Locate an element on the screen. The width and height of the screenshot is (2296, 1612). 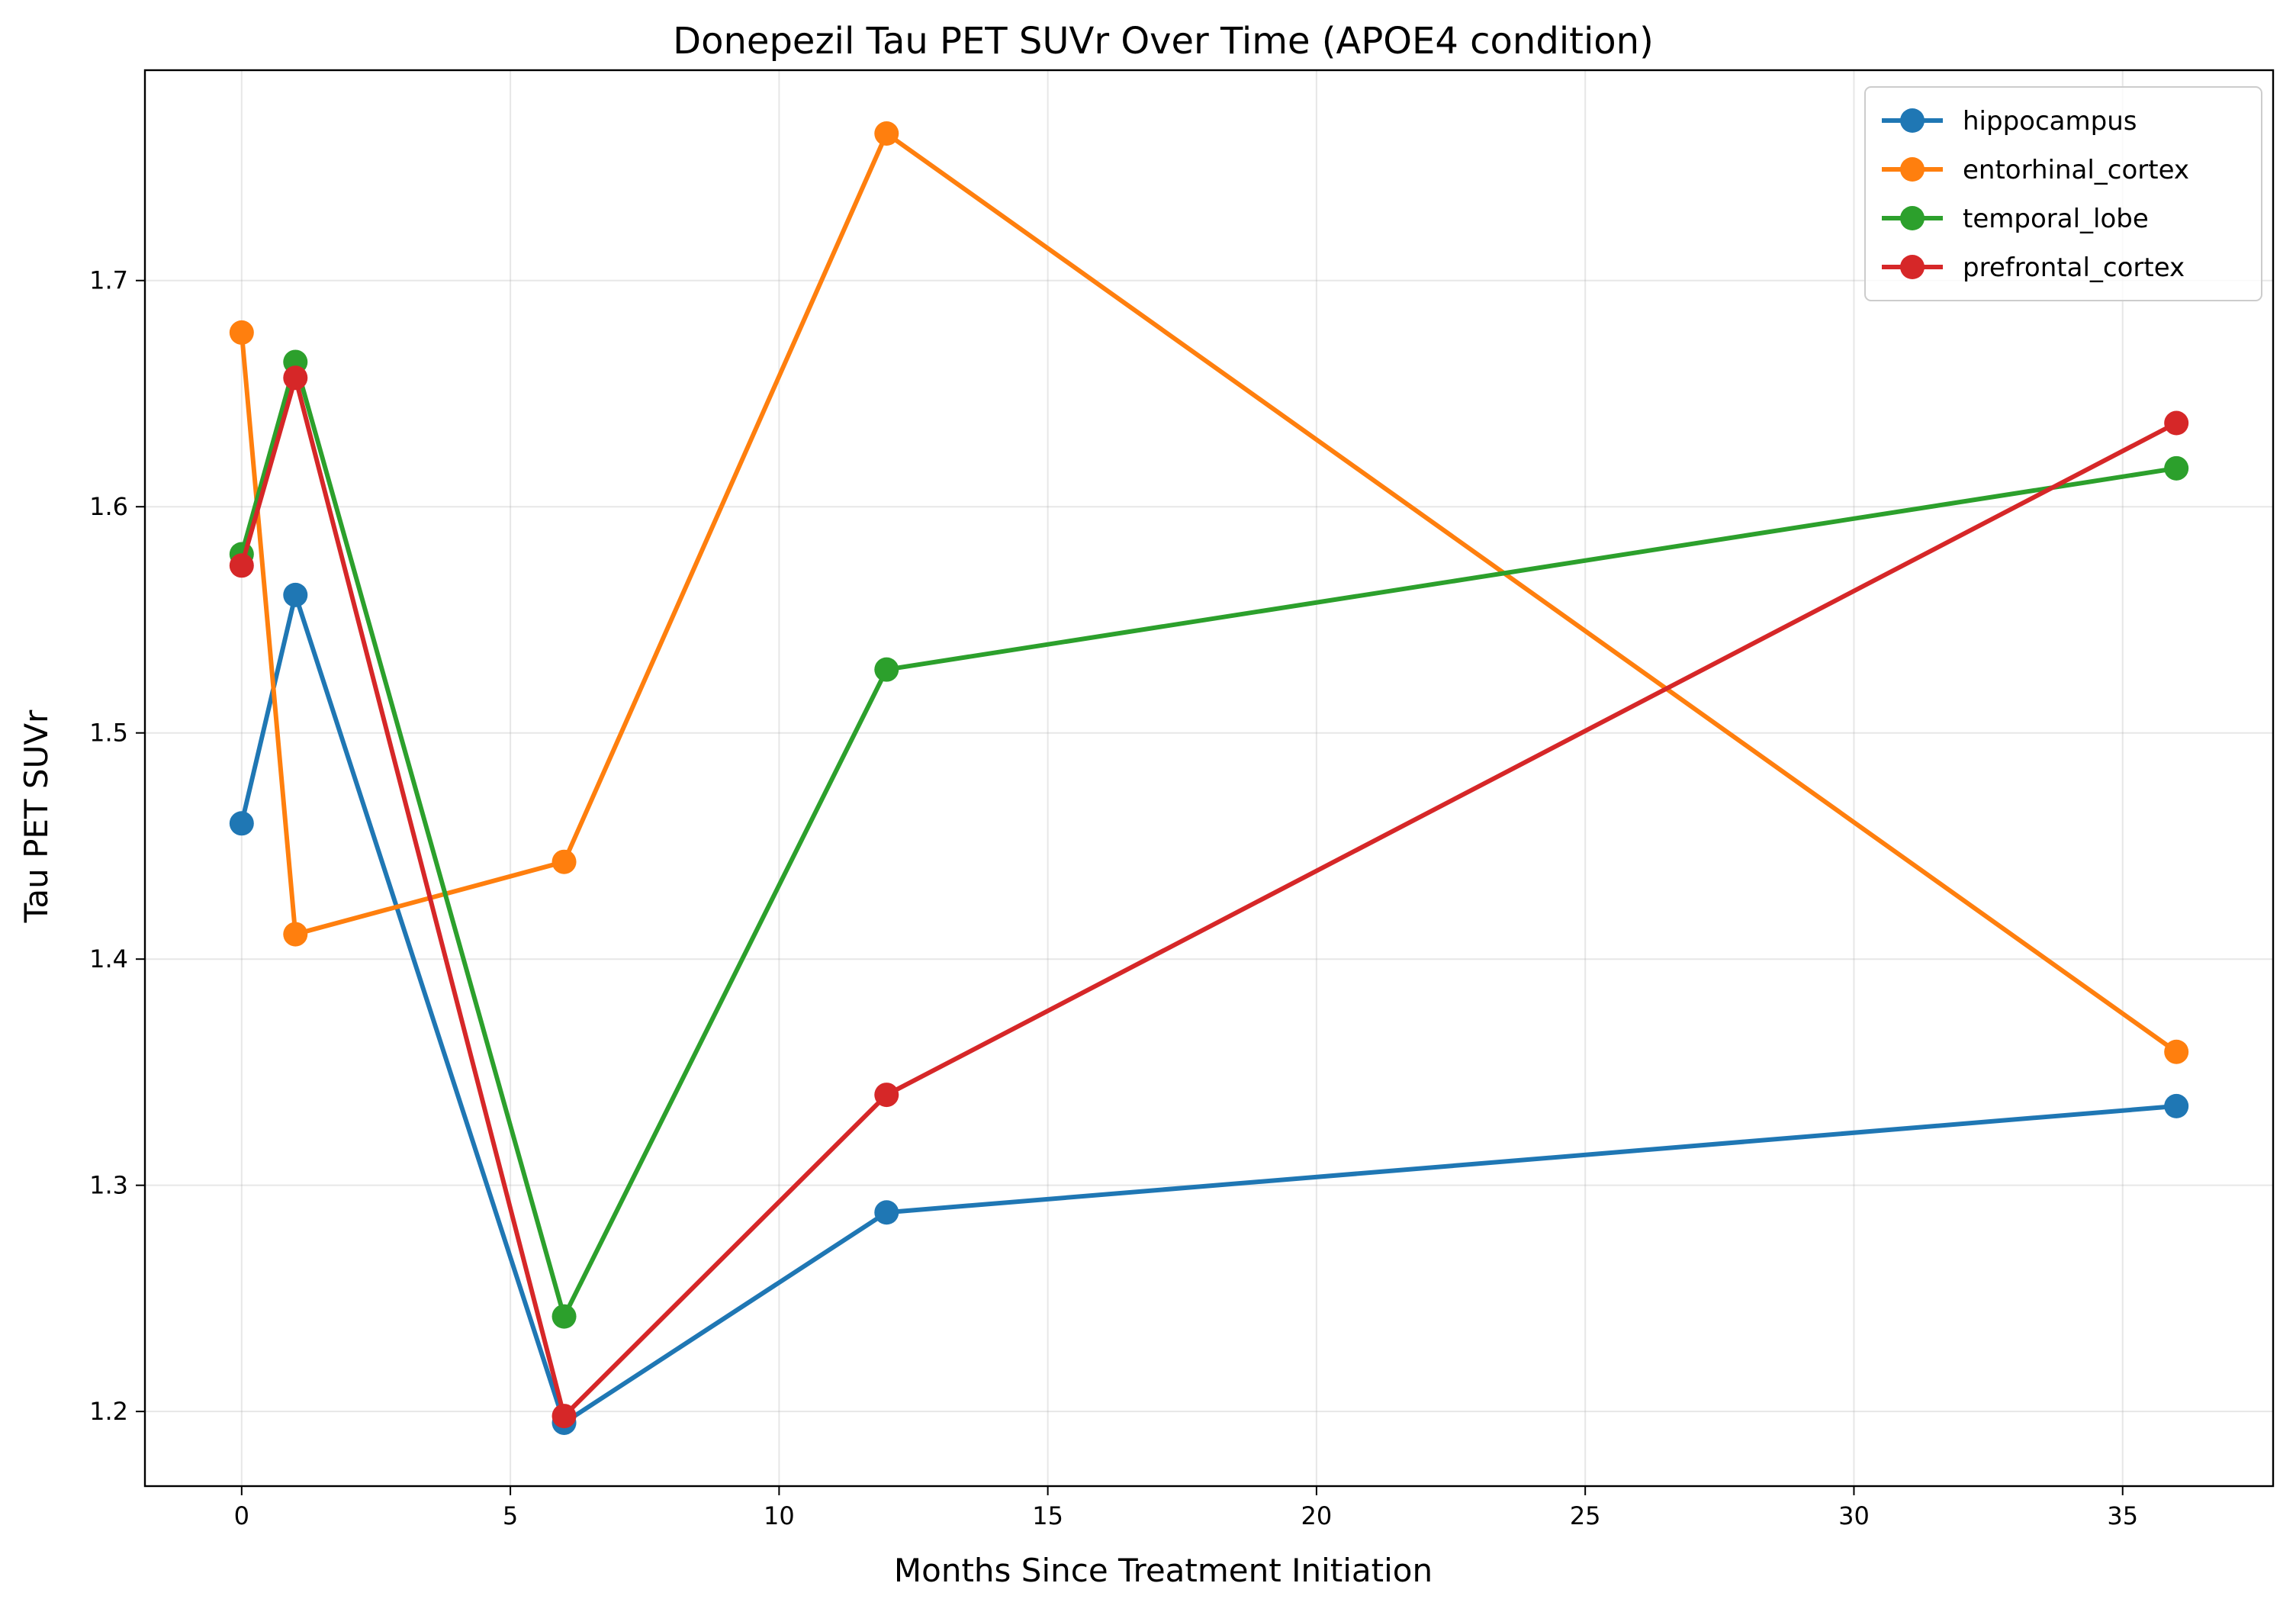
x-tick-label: 30 is located at coordinates (1854, 1515).